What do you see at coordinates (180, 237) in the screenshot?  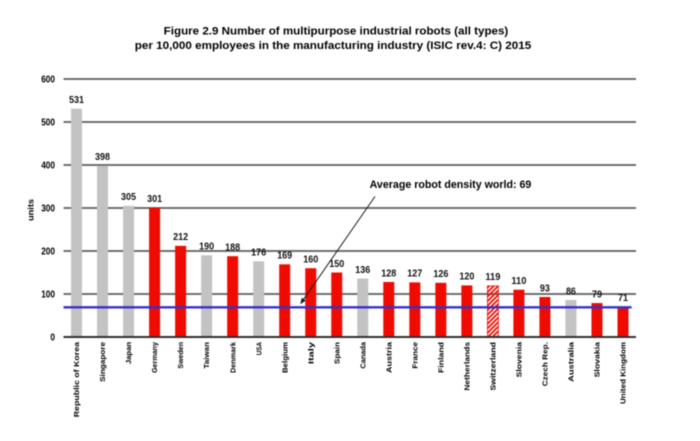 I see `svg-text: 212` at bounding box center [180, 237].